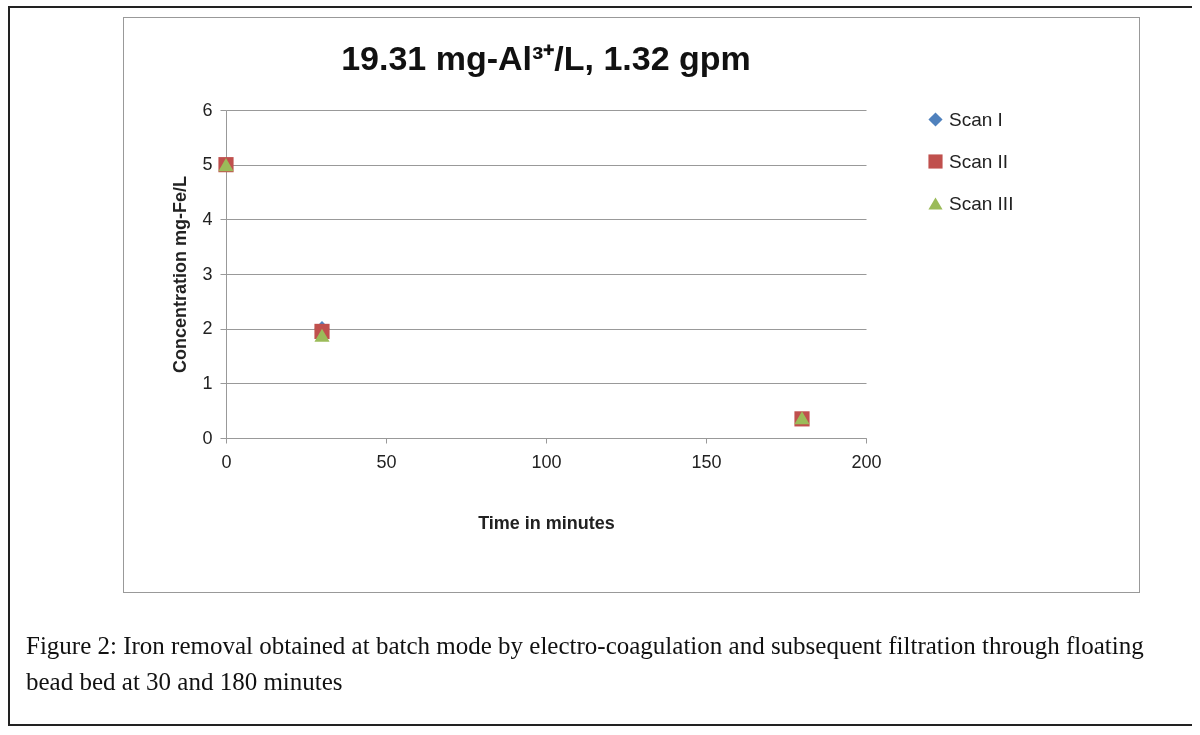  I want to click on legend-label: Scan I, so click(976, 119).